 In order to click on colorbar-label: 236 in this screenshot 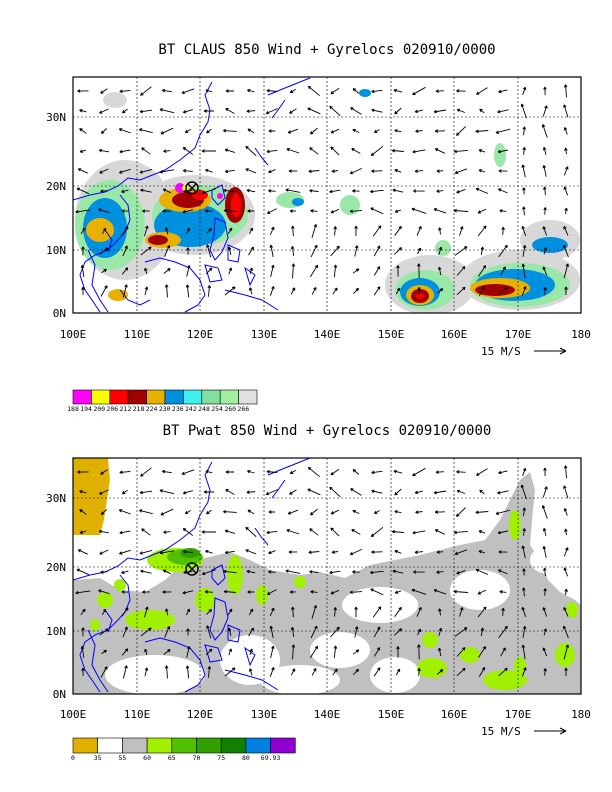, I will do `click(178, 409)`.